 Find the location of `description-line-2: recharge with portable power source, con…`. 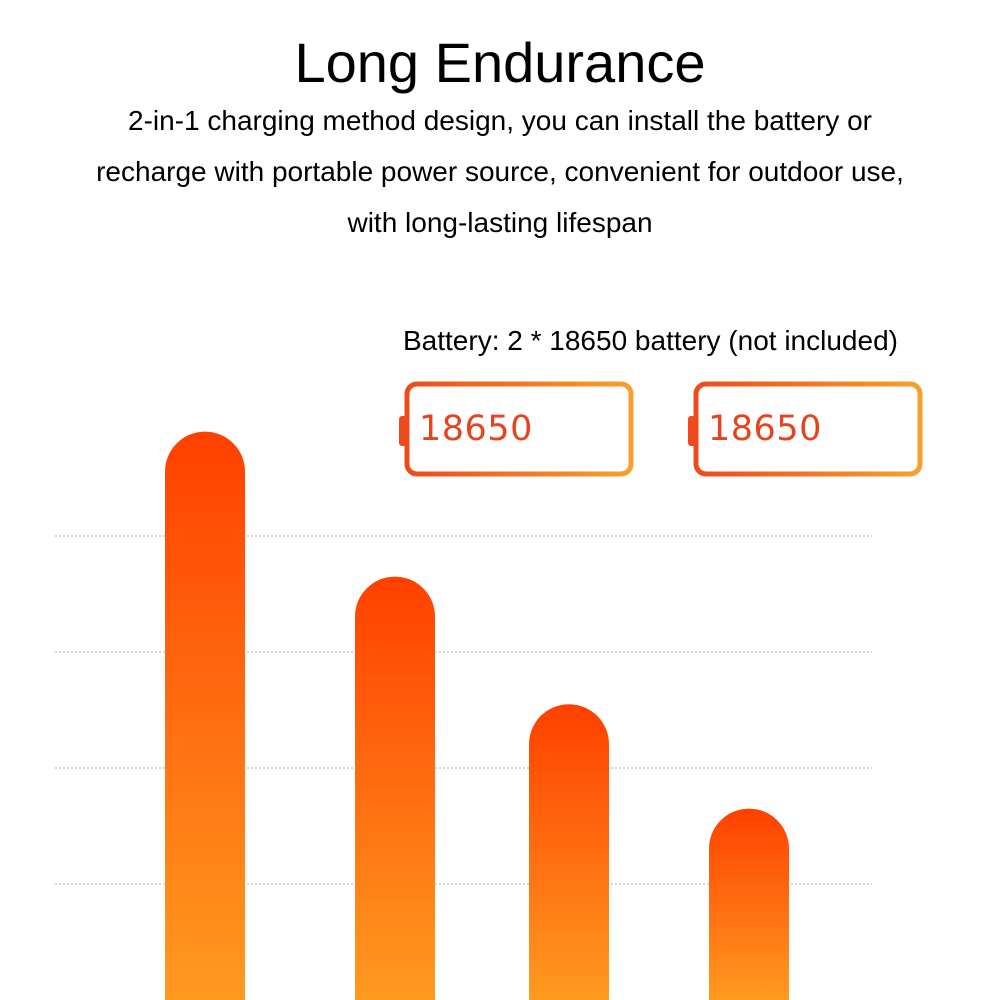

description-line-2: recharge with portable power source, con… is located at coordinates (500, 171).